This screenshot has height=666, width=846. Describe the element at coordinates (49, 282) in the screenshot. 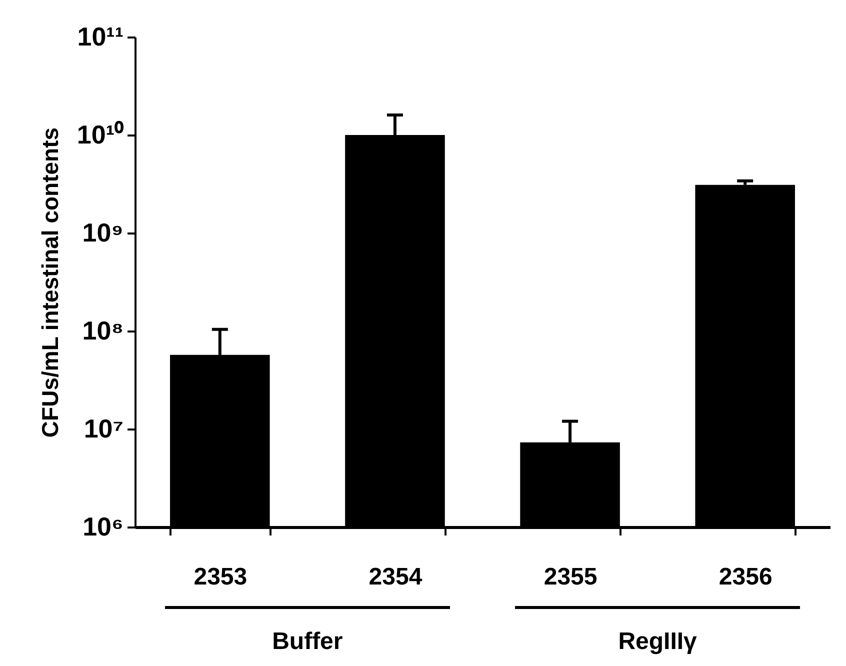

I see `y-axis-title: CFUs/mL intestinal contents` at that location.